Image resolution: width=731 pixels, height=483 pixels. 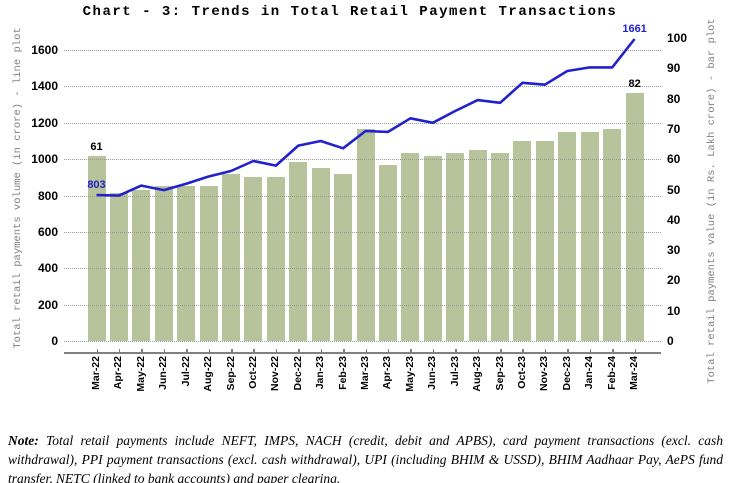 I want to click on right-axis-tick-label: 60, so click(x=674, y=159).